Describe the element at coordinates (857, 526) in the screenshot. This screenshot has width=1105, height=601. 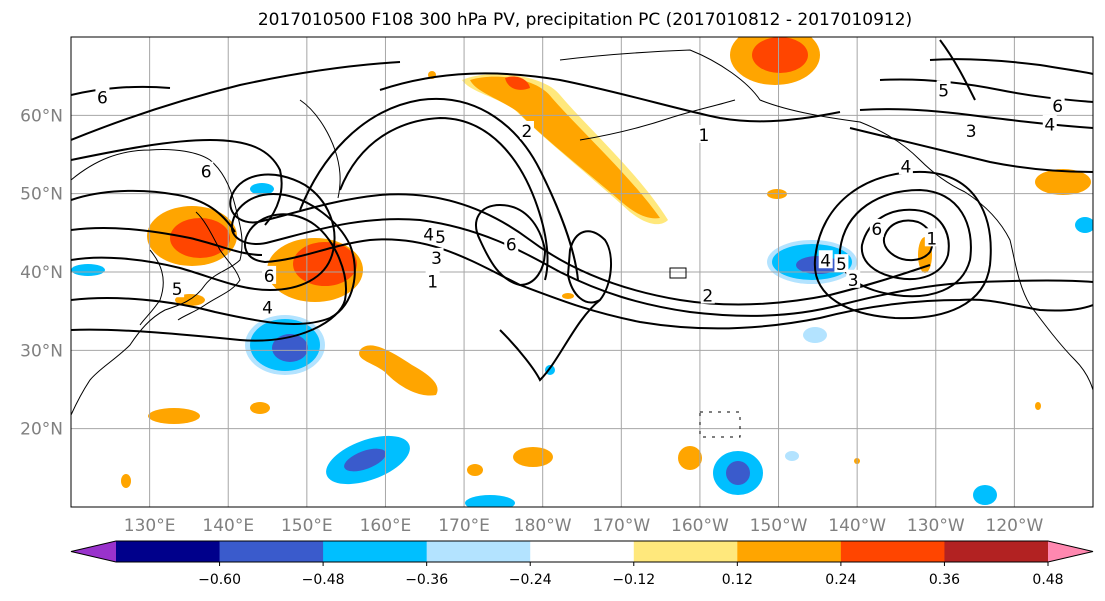
I see `lon-tick-label: 140°W` at that location.